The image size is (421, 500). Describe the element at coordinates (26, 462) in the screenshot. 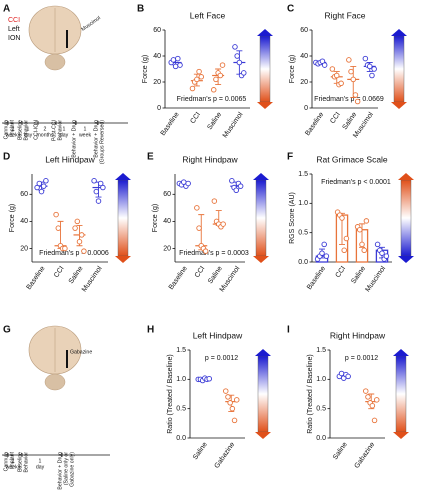

I see `event-label: Behavior` at that location.